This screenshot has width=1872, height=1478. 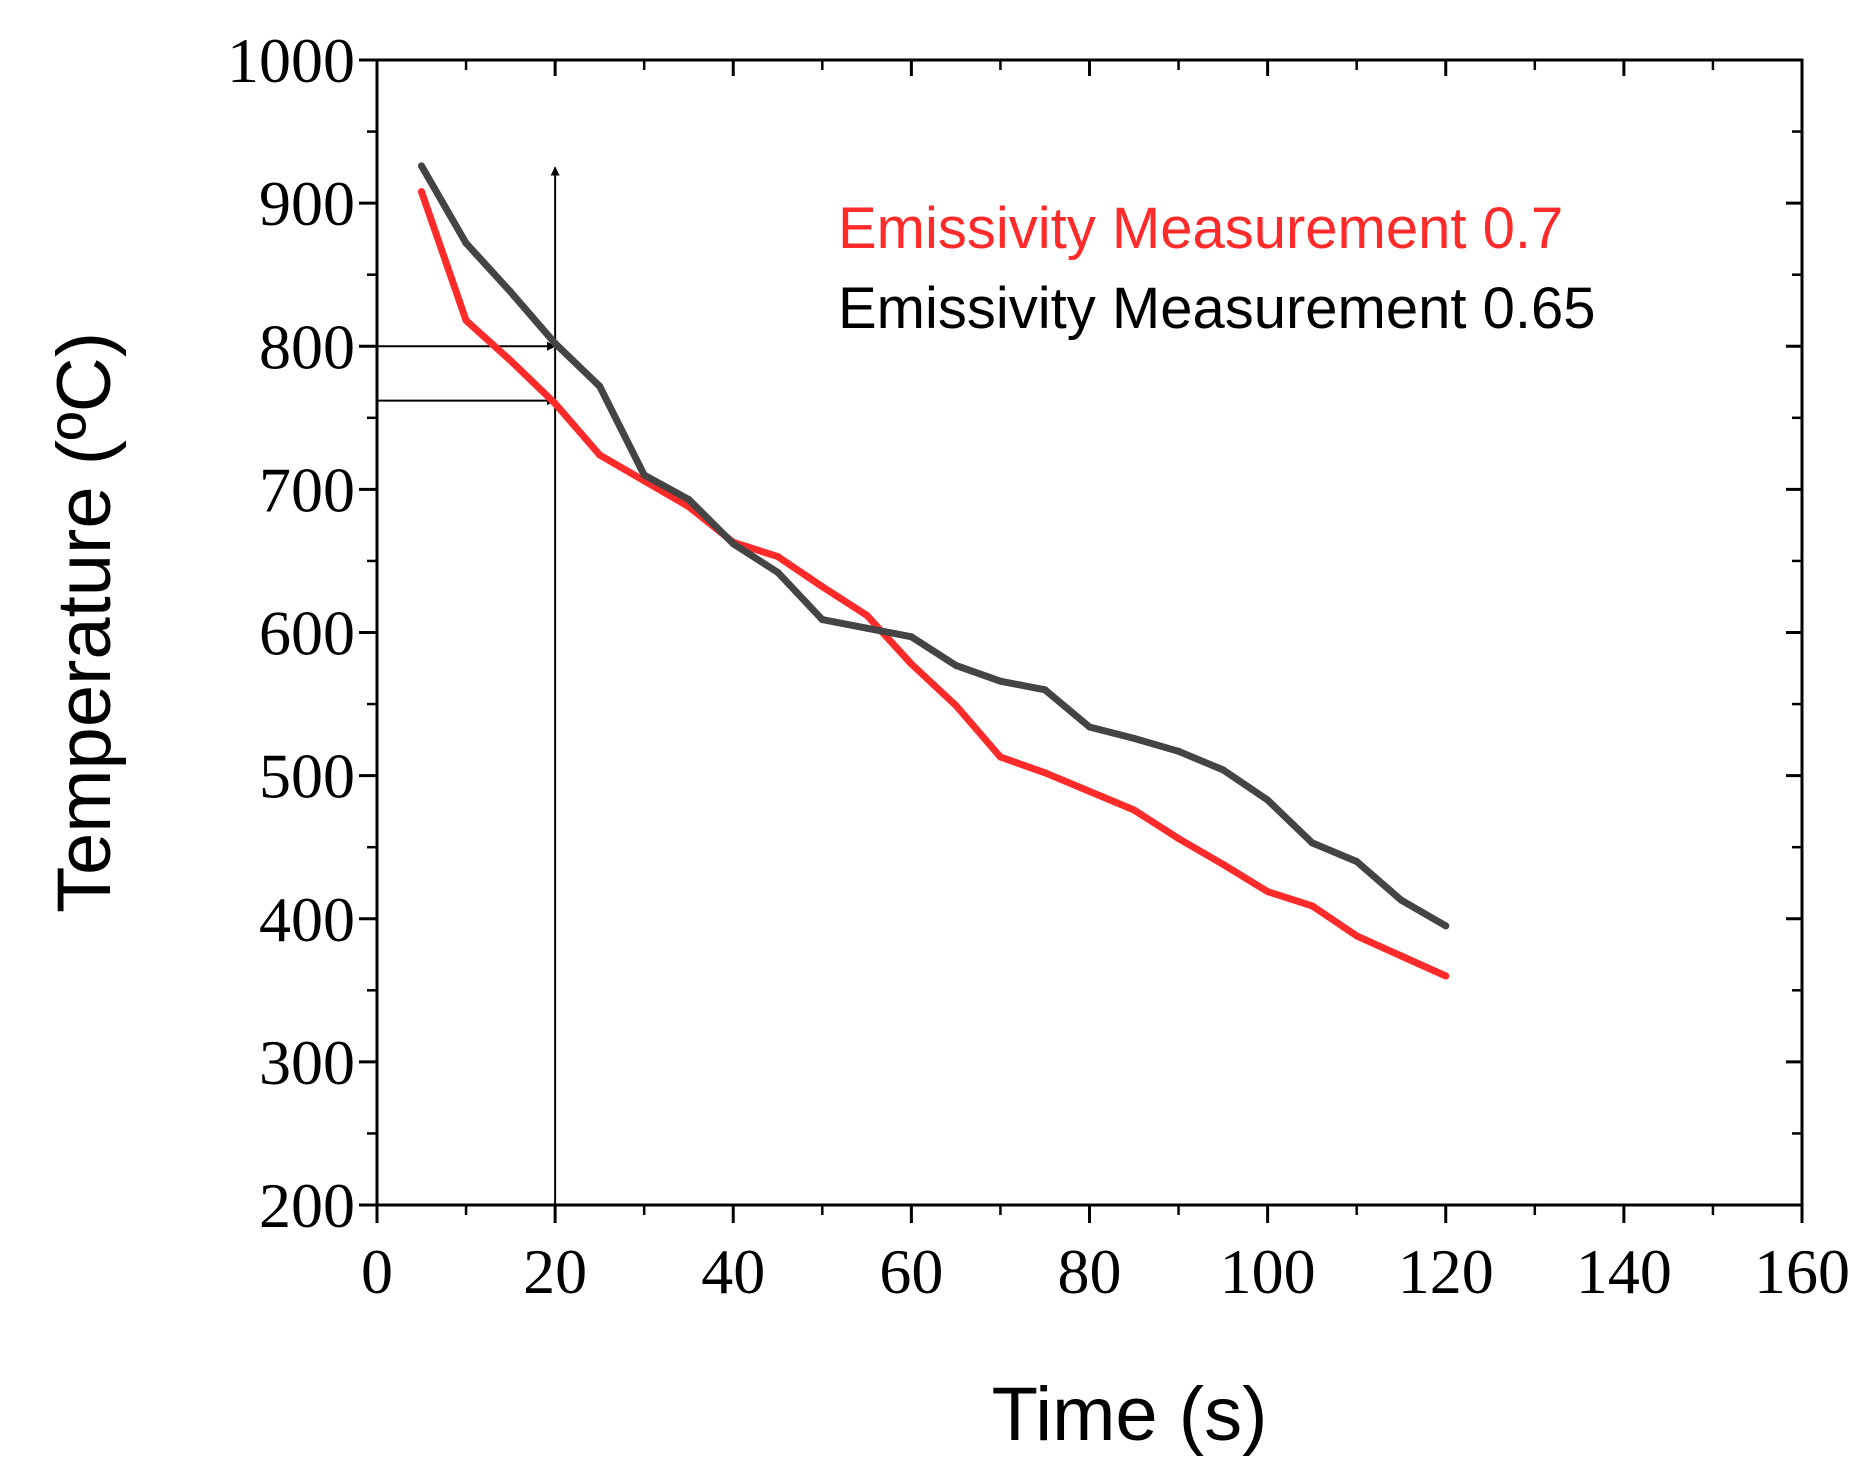 I want to click on x-axis-title: Time (s), so click(x=1130, y=1414).